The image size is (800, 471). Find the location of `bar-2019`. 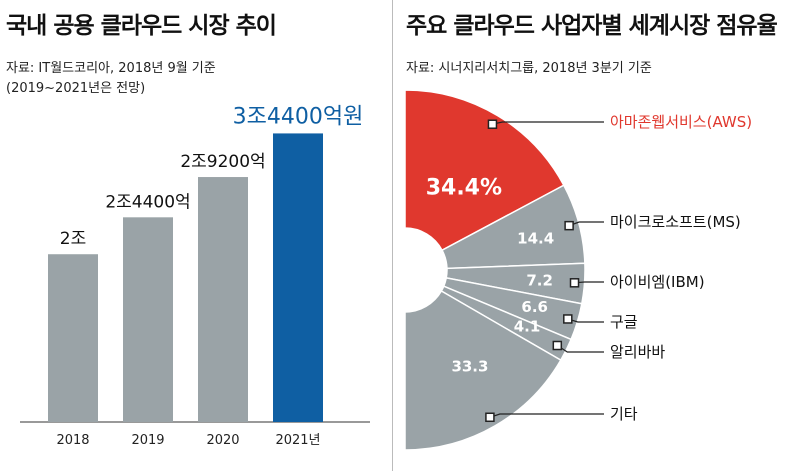

bar-2019 is located at coordinates (148, 319).